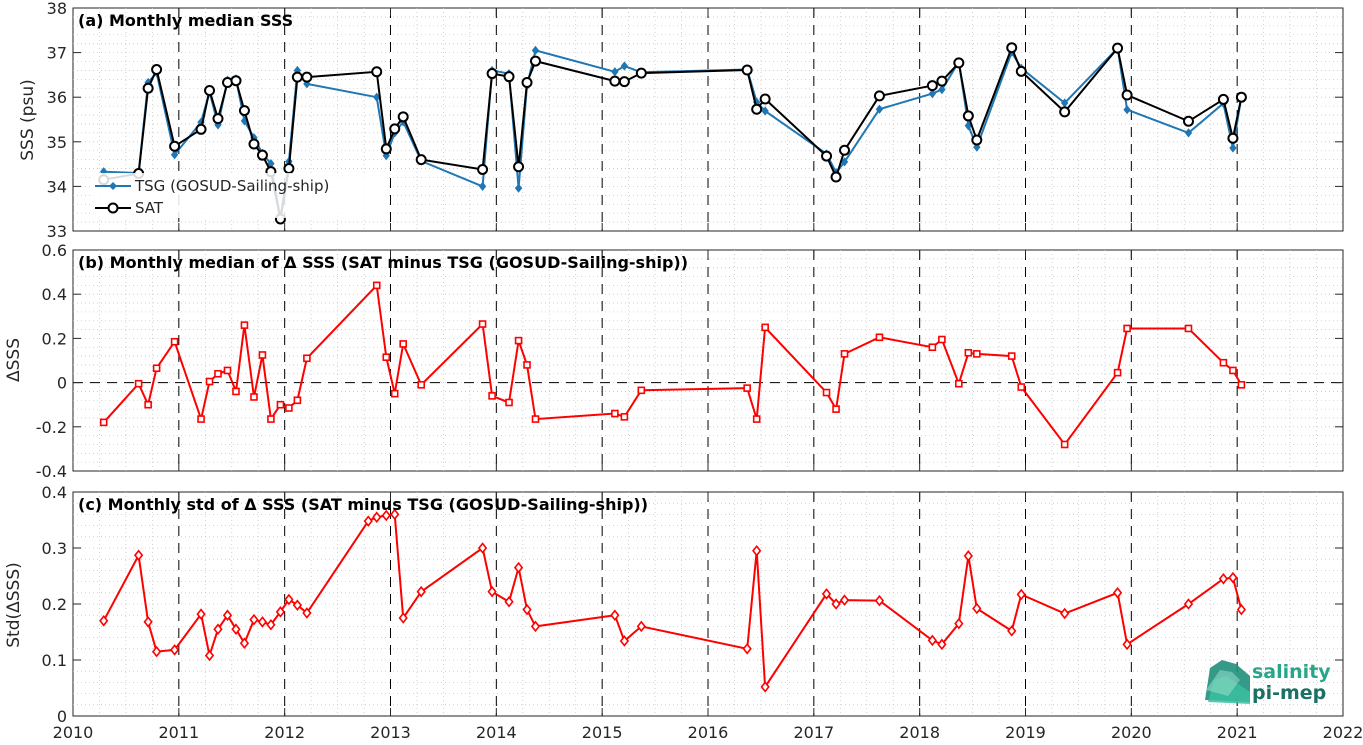 The height and width of the screenshot is (745, 1363). Describe the element at coordinates (231, 186) in the screenshot. I see `legend-label-tsg: TSG (GOSUD-Sailing-ship)` at that location.